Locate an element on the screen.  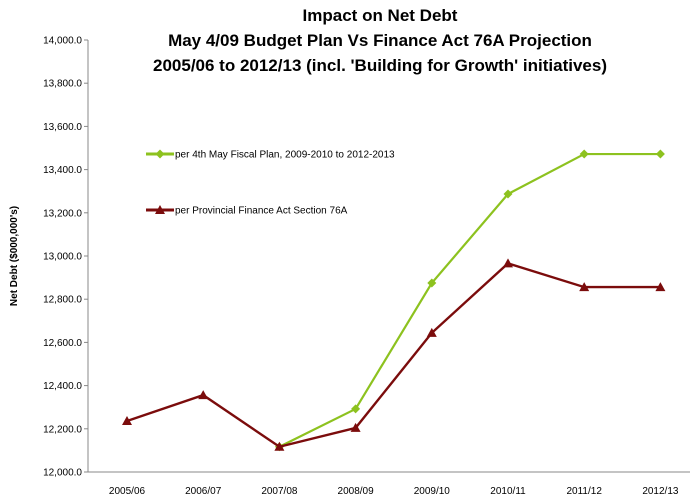
x-tick-label: 2007/08 is located at coordinates (279, 491).